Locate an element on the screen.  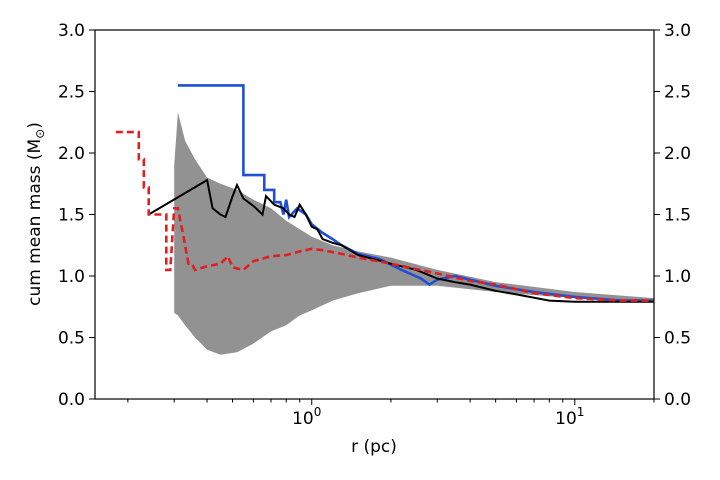
y-axis-label-close: ) is located at coordinates (35, 125).